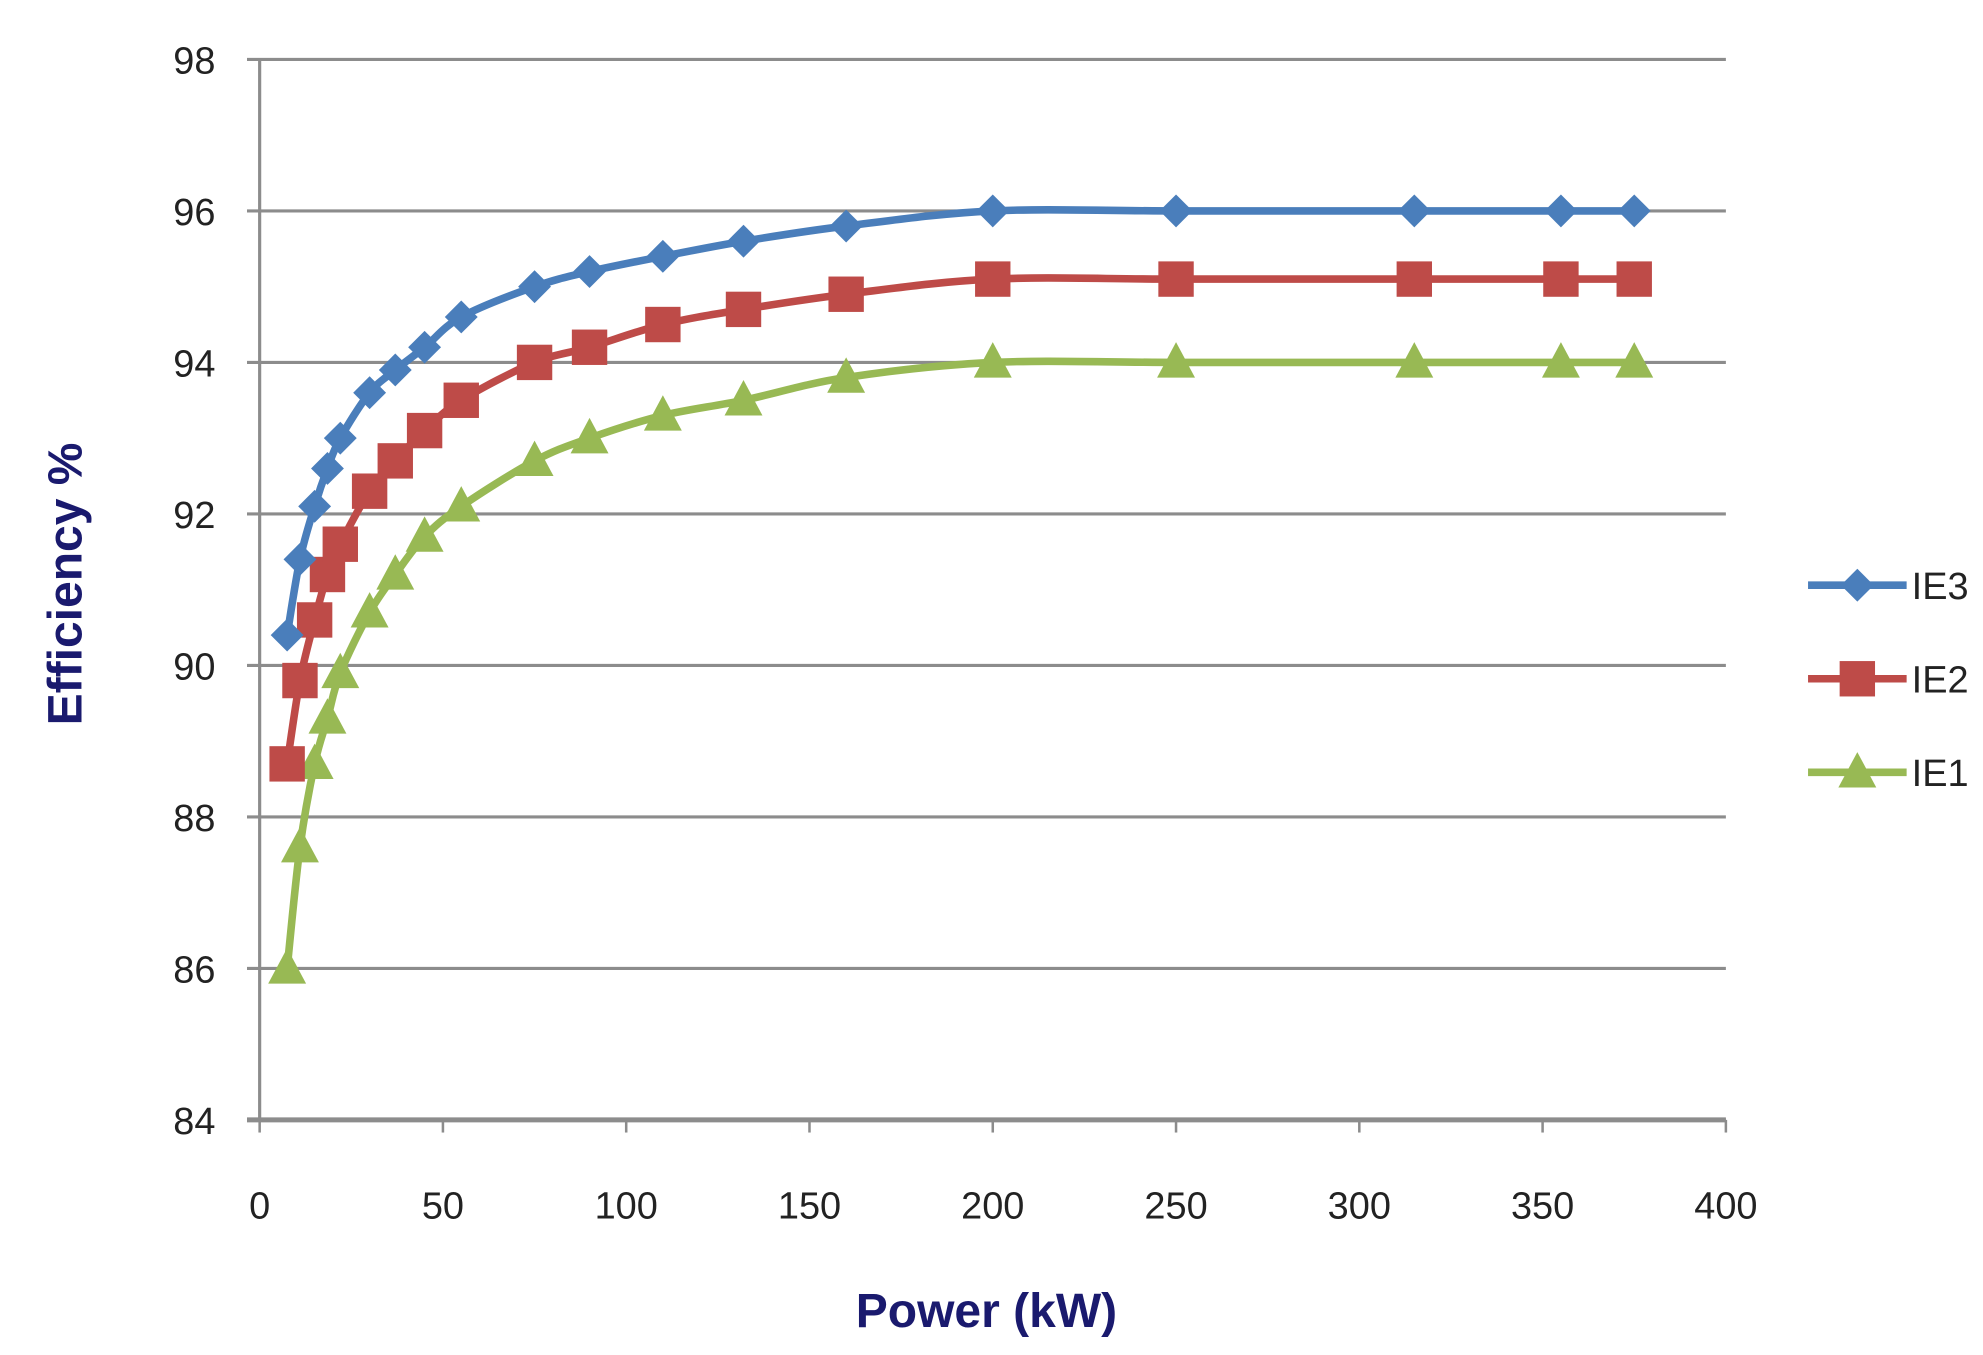 This screenshot has width=1983, height=1355. What do you see at coordinates (194, 516) in the screenshot?
I see `y-tick-label: 92` at bounding box center [194, 516].